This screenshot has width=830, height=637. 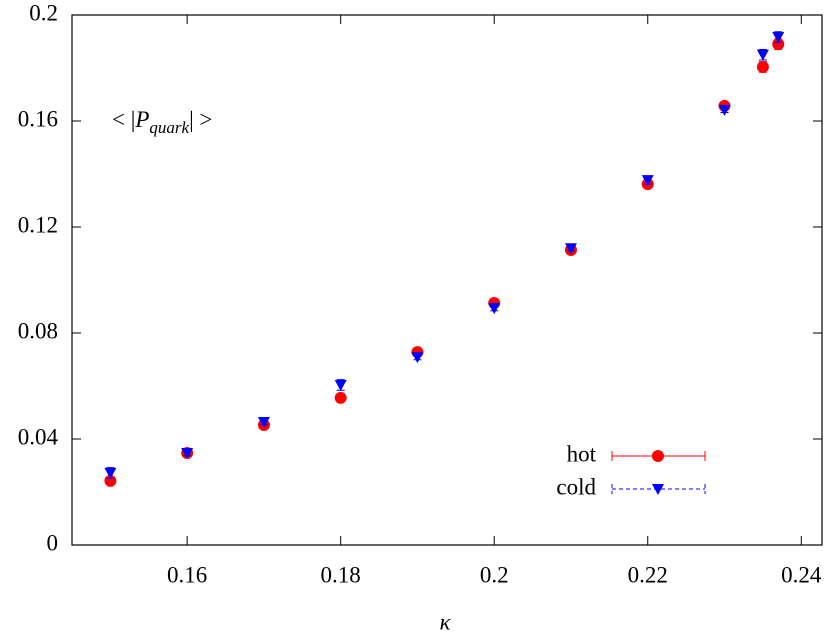 What do you see at coordinates (141, 119) in the screenshot?
I see `annotation-symbol: P` at bounding box center [141, 119].